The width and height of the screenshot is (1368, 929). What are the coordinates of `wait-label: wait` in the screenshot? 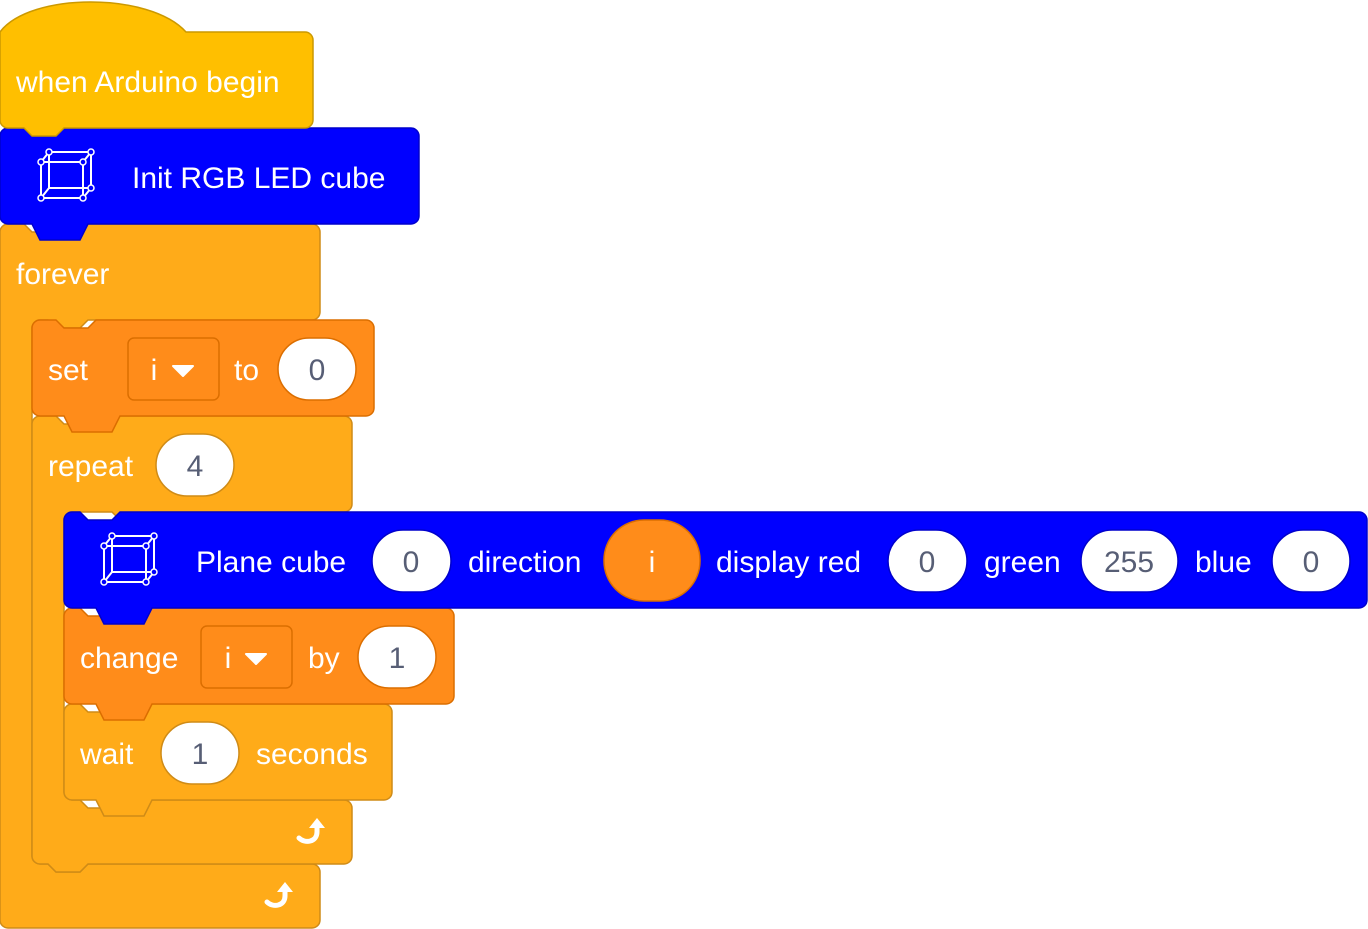 It's located at (106, 754).